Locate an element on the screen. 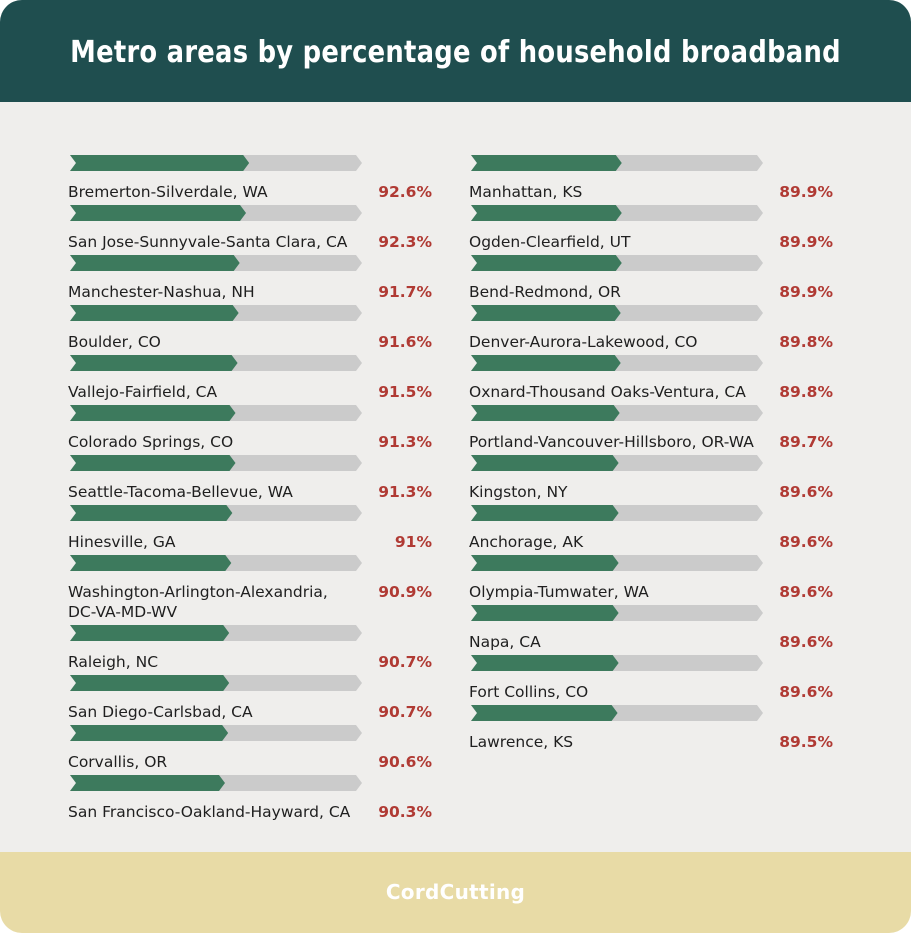 This screenshot has height=933, width=911. footer-banner: CordCutting is located at coordinates (455, 892).